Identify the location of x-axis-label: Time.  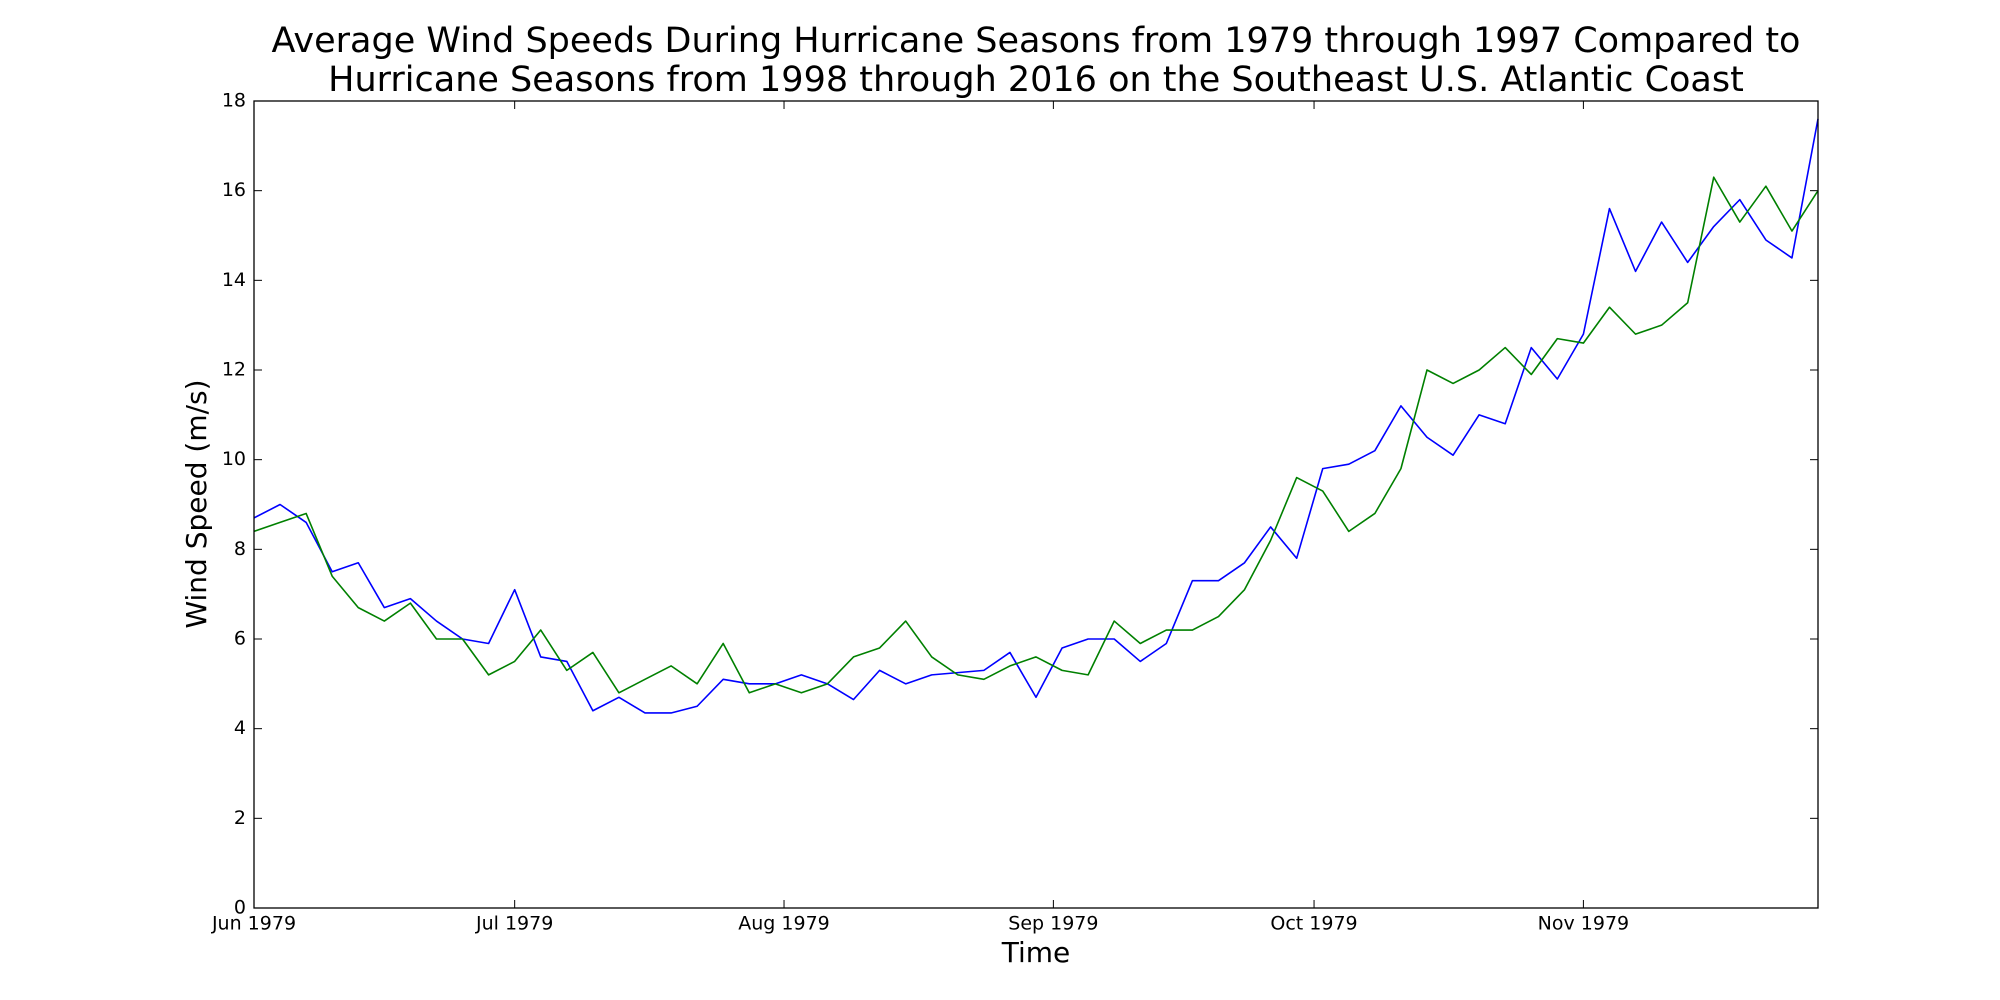
(1036, 952).